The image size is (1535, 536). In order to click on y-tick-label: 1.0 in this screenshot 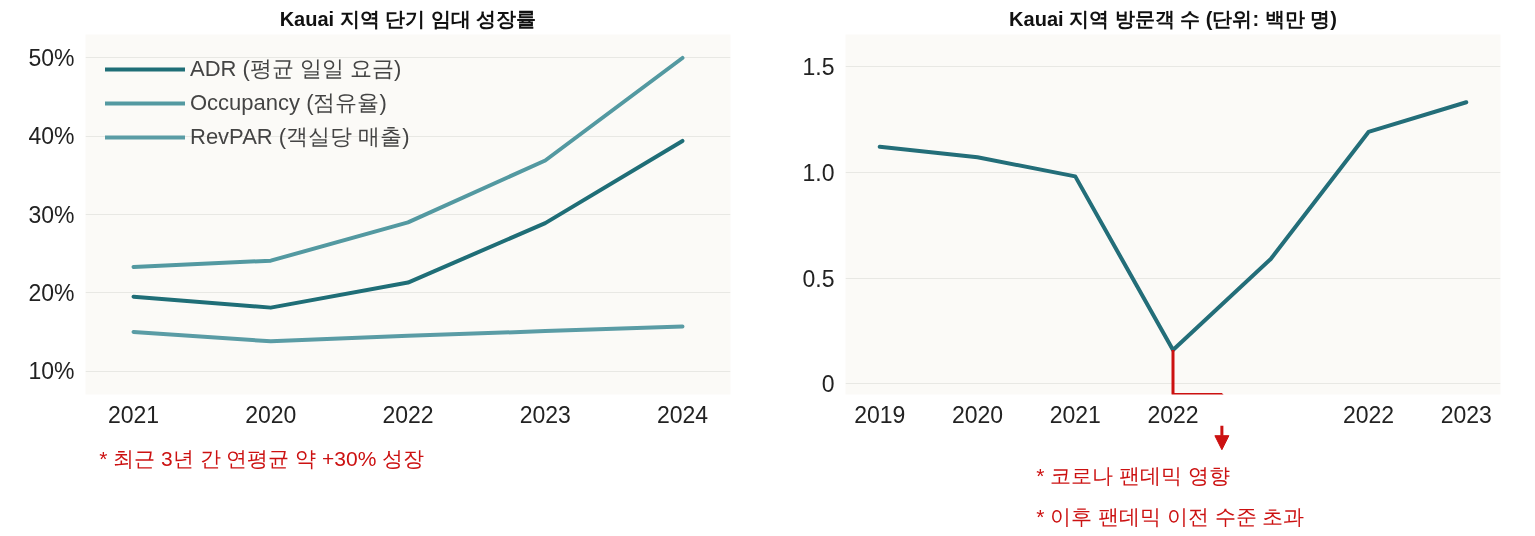, I will do `click(818, 172)`.